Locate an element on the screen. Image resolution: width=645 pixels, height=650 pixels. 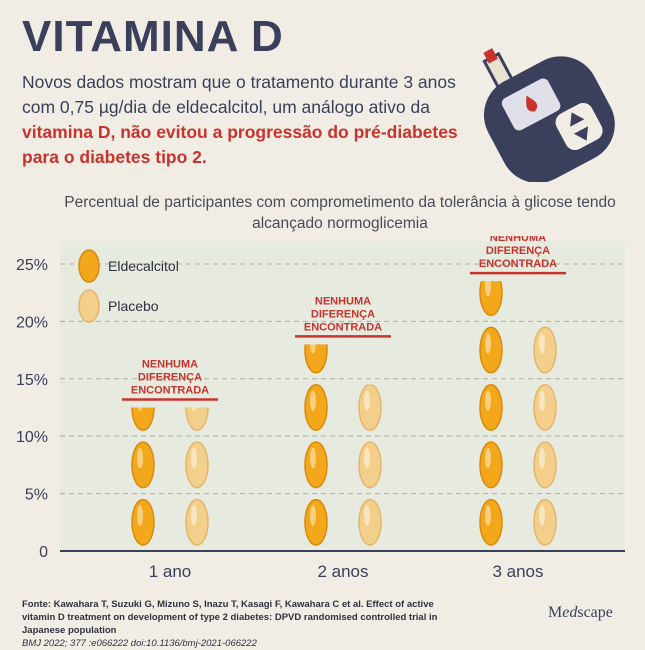
glucose-meter-icon is located at coordinates (548, 115).